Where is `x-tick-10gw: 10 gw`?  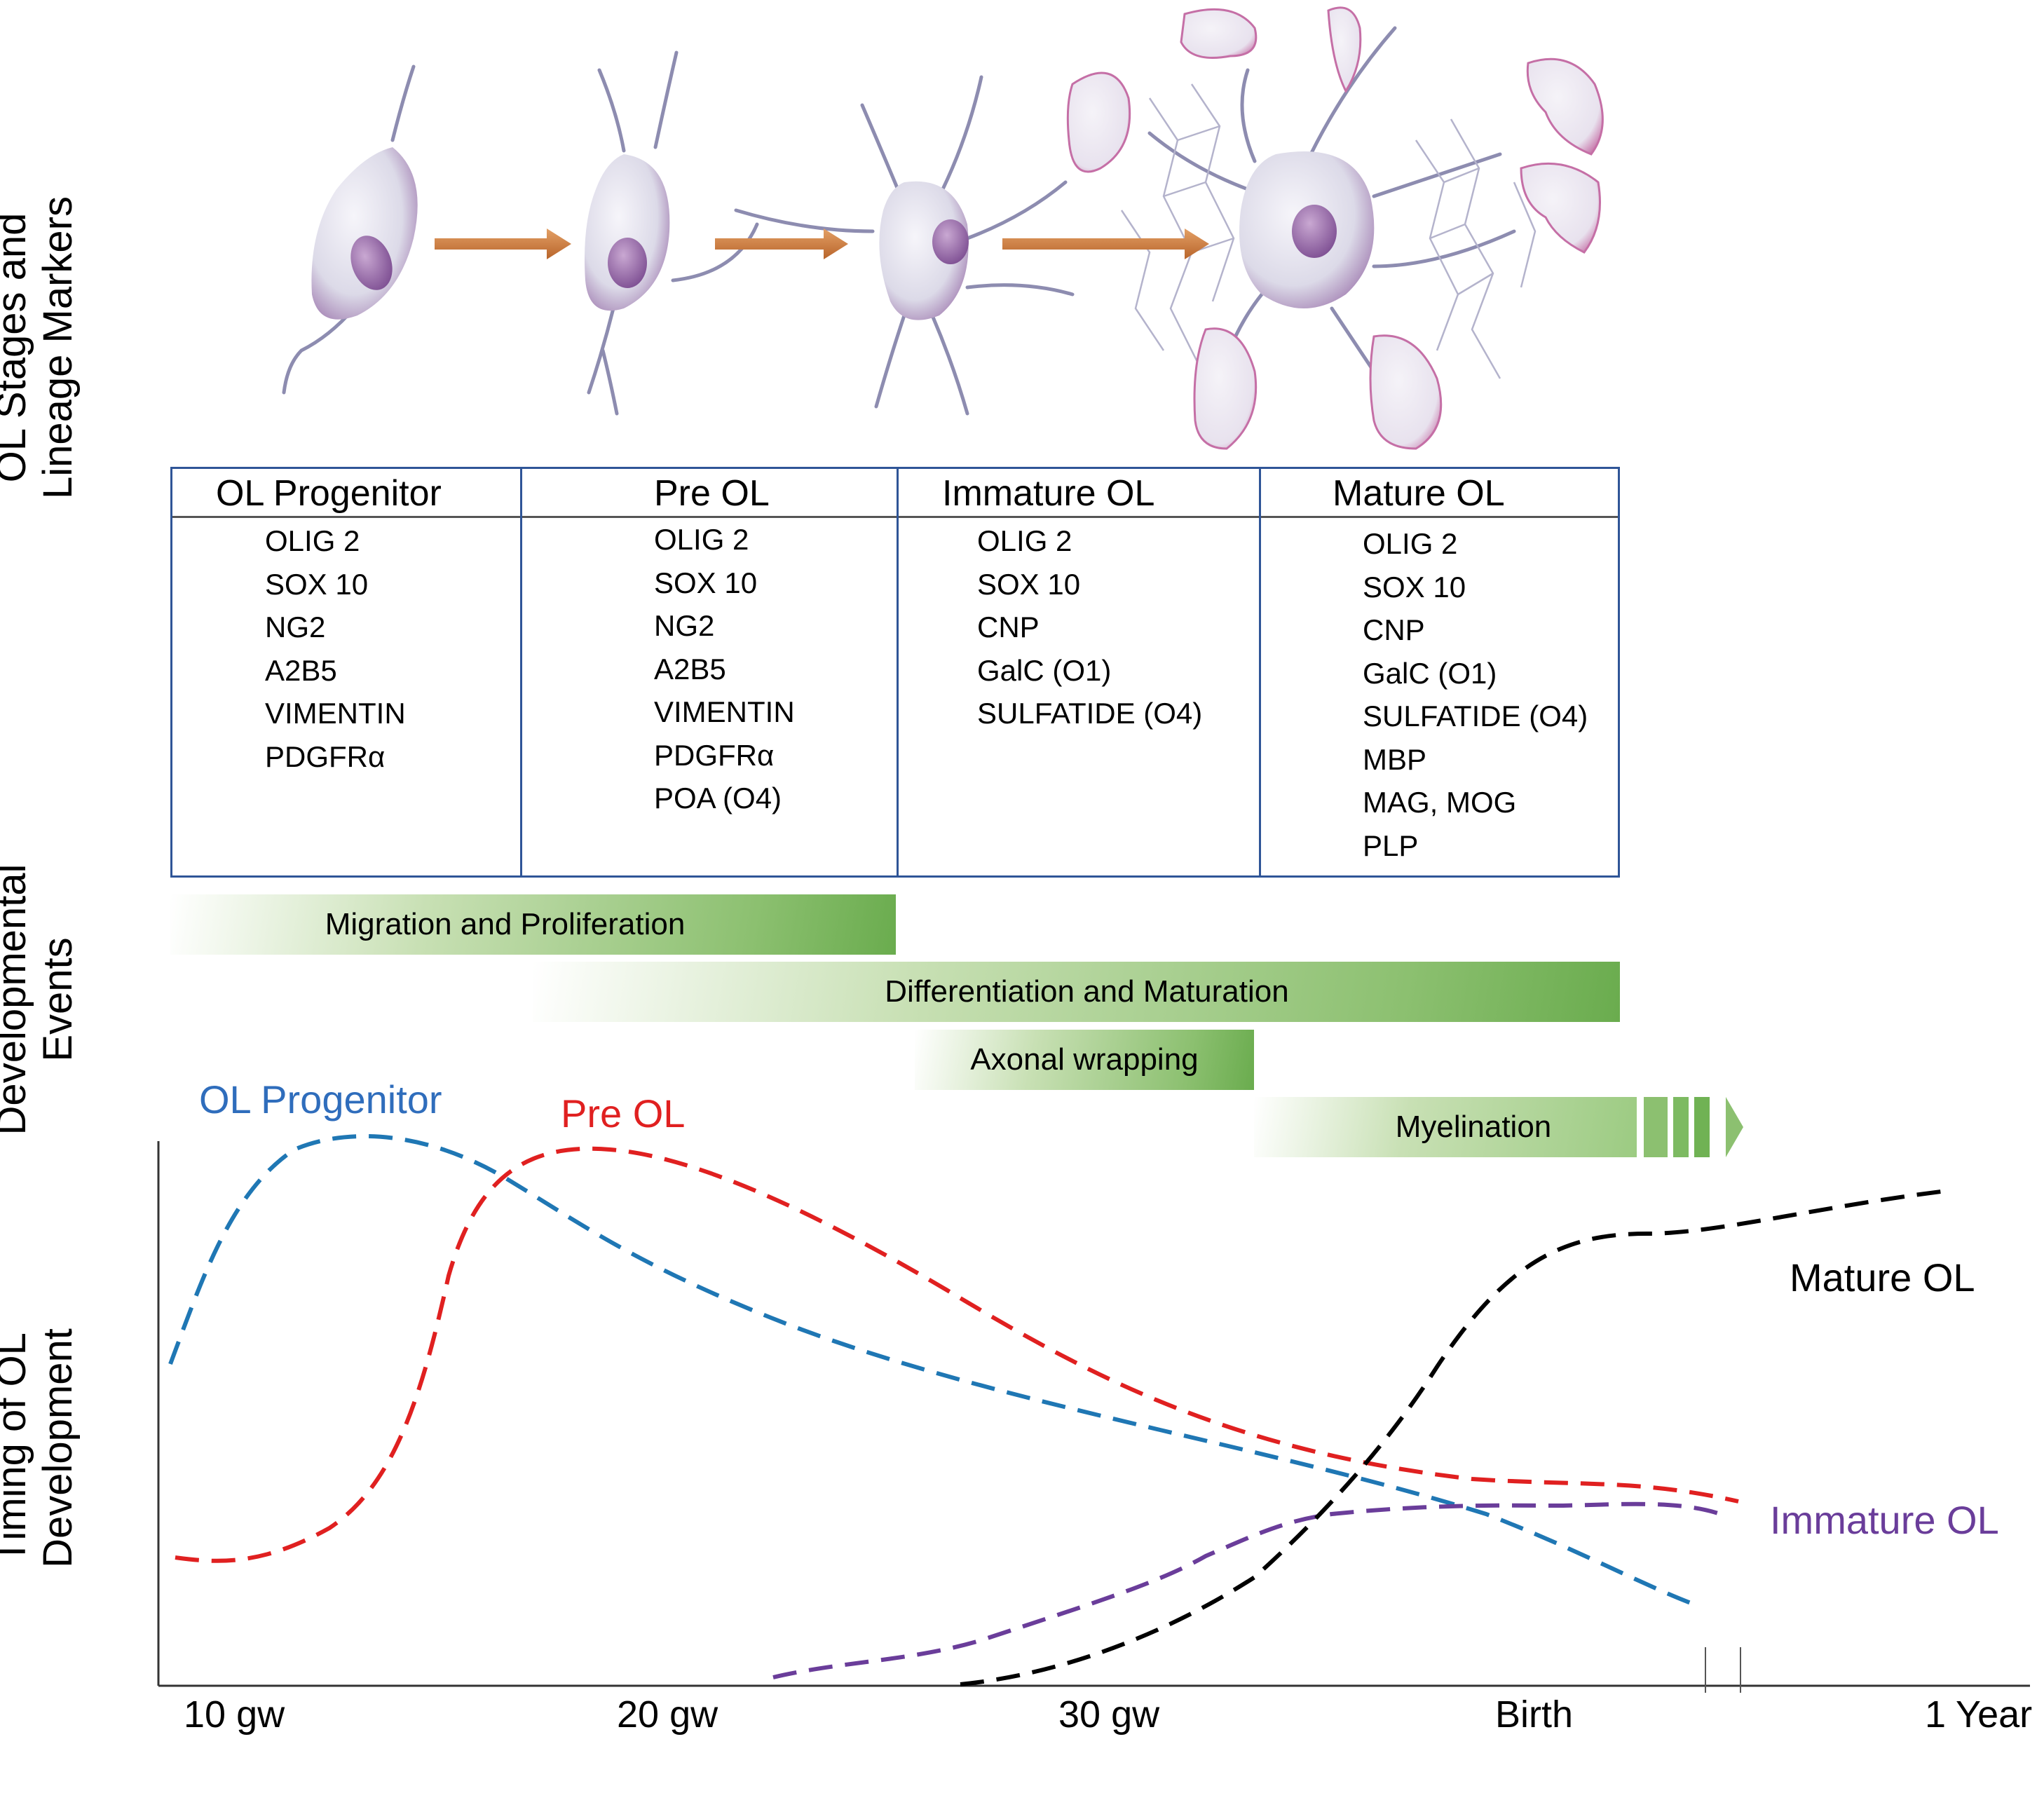
x-tick-10gw: 10 gw is located at coordinates (235, 1714).